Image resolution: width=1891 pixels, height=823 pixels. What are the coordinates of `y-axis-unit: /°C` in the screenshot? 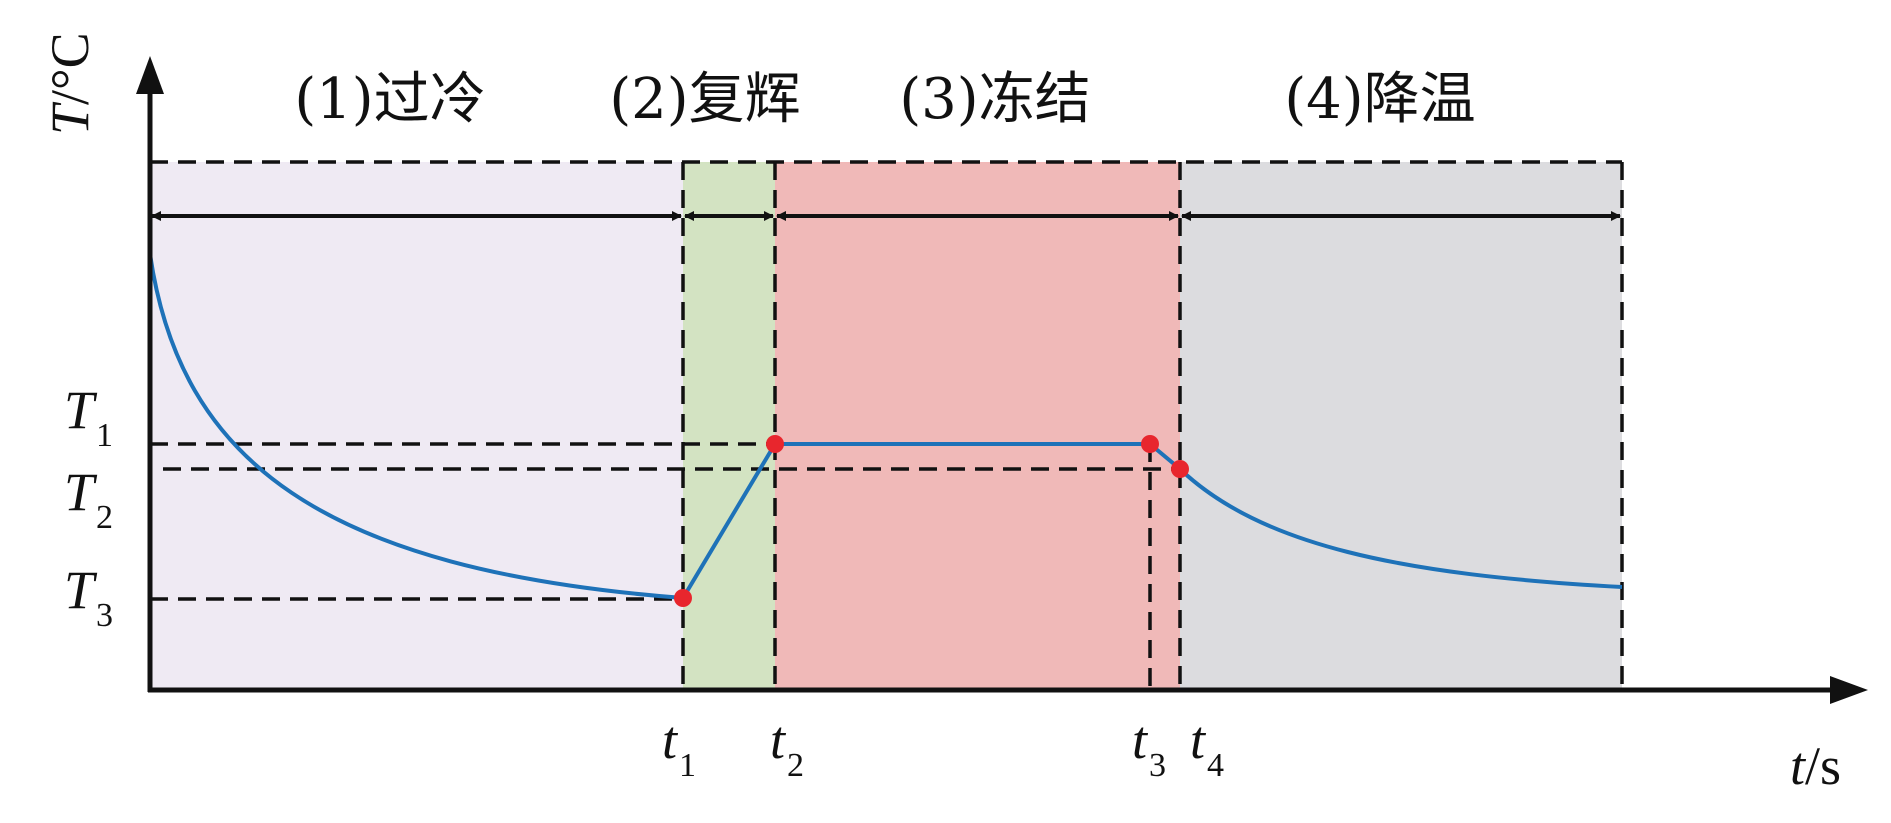 It's located at (70, 68).